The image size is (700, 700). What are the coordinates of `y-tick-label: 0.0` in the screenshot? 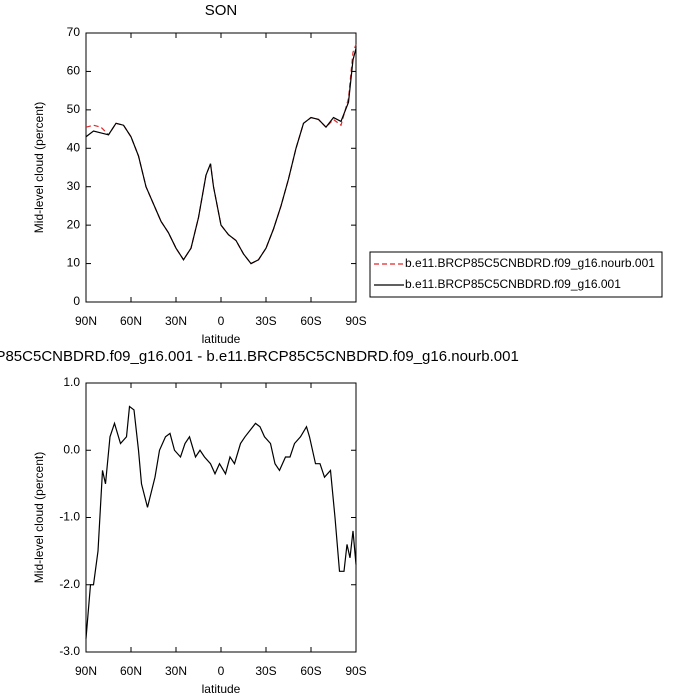 It's located at (71, 449).